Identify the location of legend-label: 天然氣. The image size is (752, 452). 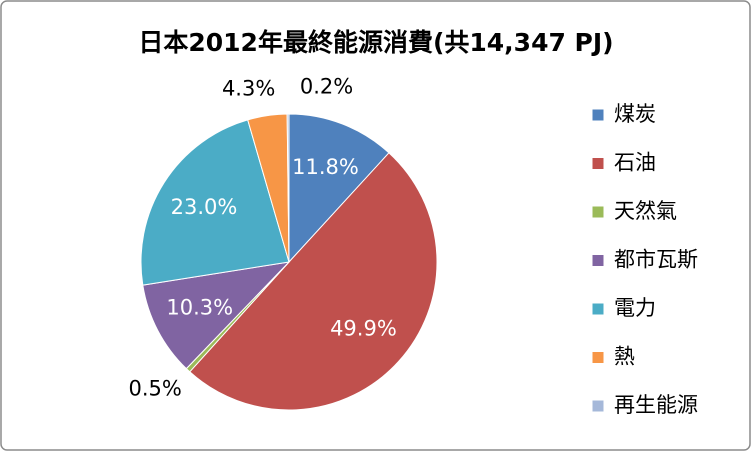
(645, 211).